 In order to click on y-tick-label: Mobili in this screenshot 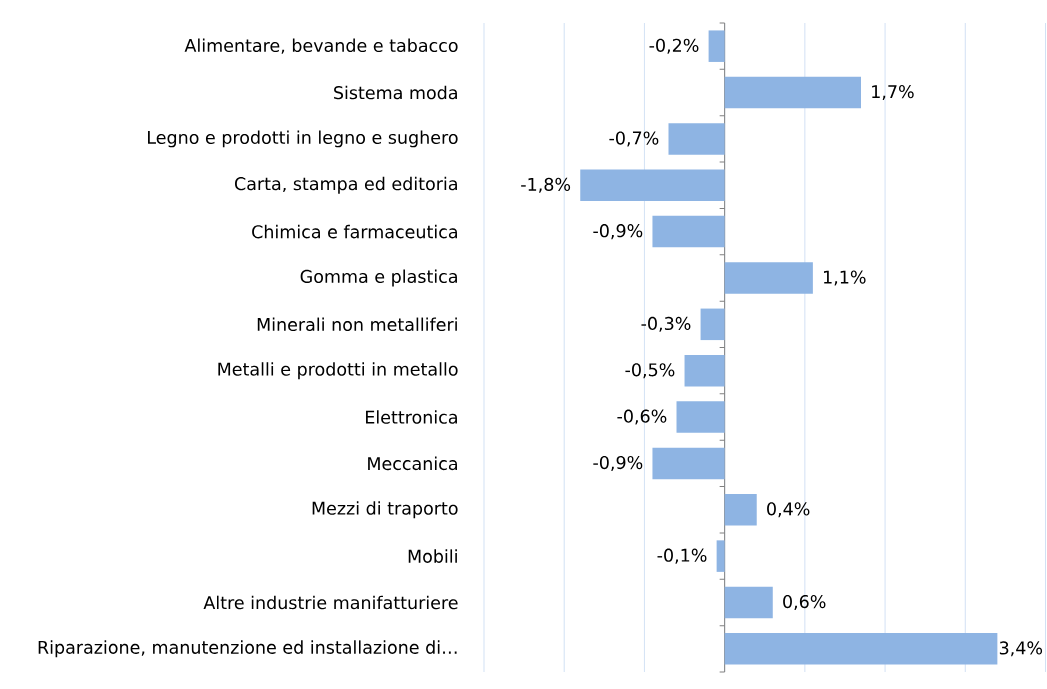, I will do `click(432, 556)`.